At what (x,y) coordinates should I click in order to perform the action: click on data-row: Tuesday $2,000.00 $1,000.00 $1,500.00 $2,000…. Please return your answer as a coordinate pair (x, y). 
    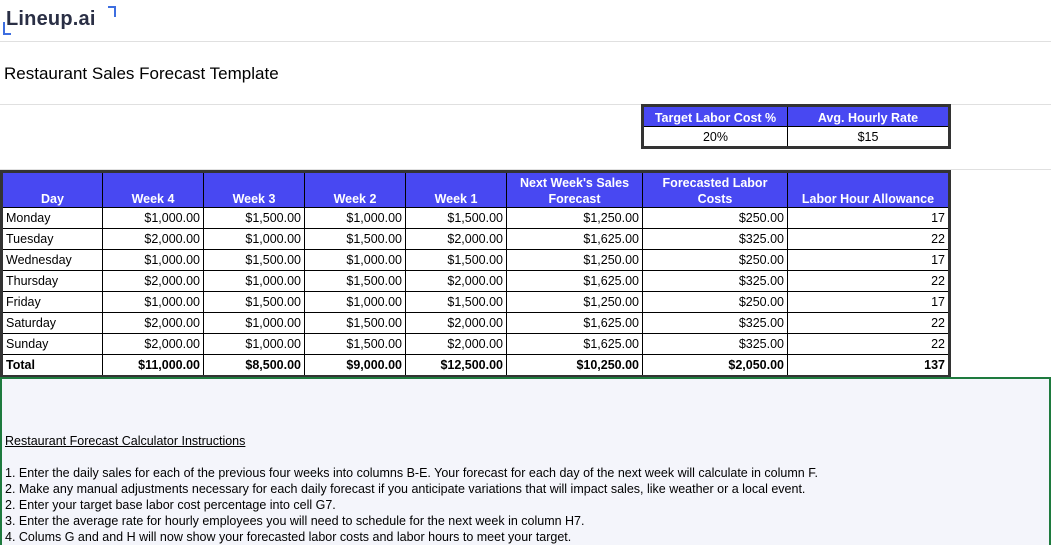
    Looking at the image, I should click on (475, 239).